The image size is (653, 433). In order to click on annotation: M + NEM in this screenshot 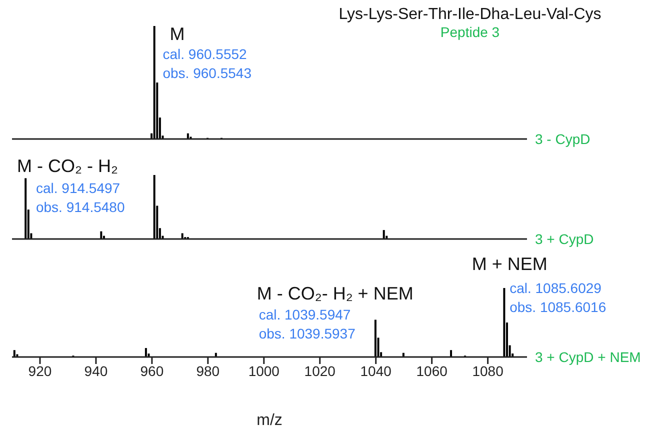, I will do `click(510, 264)`.